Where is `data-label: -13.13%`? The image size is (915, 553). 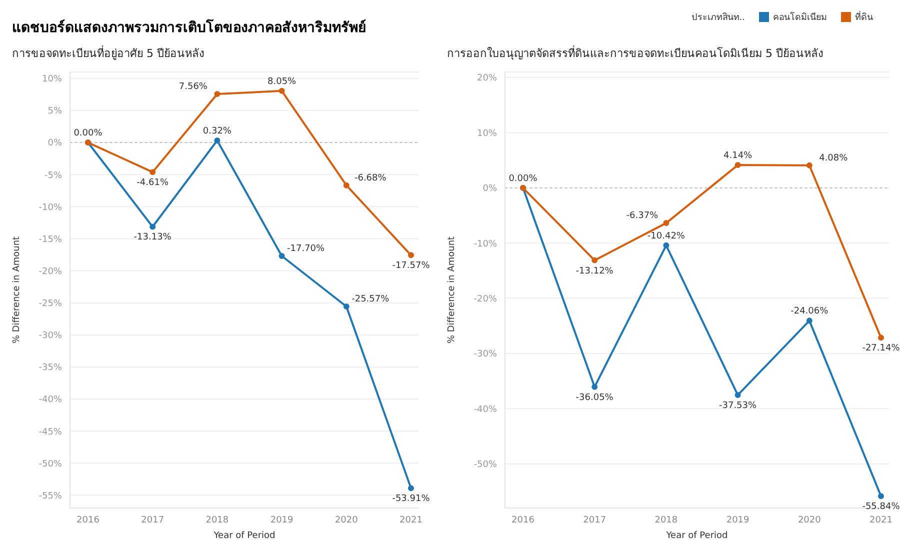 data-label: -13.13% is located at coordinates (153, 237).